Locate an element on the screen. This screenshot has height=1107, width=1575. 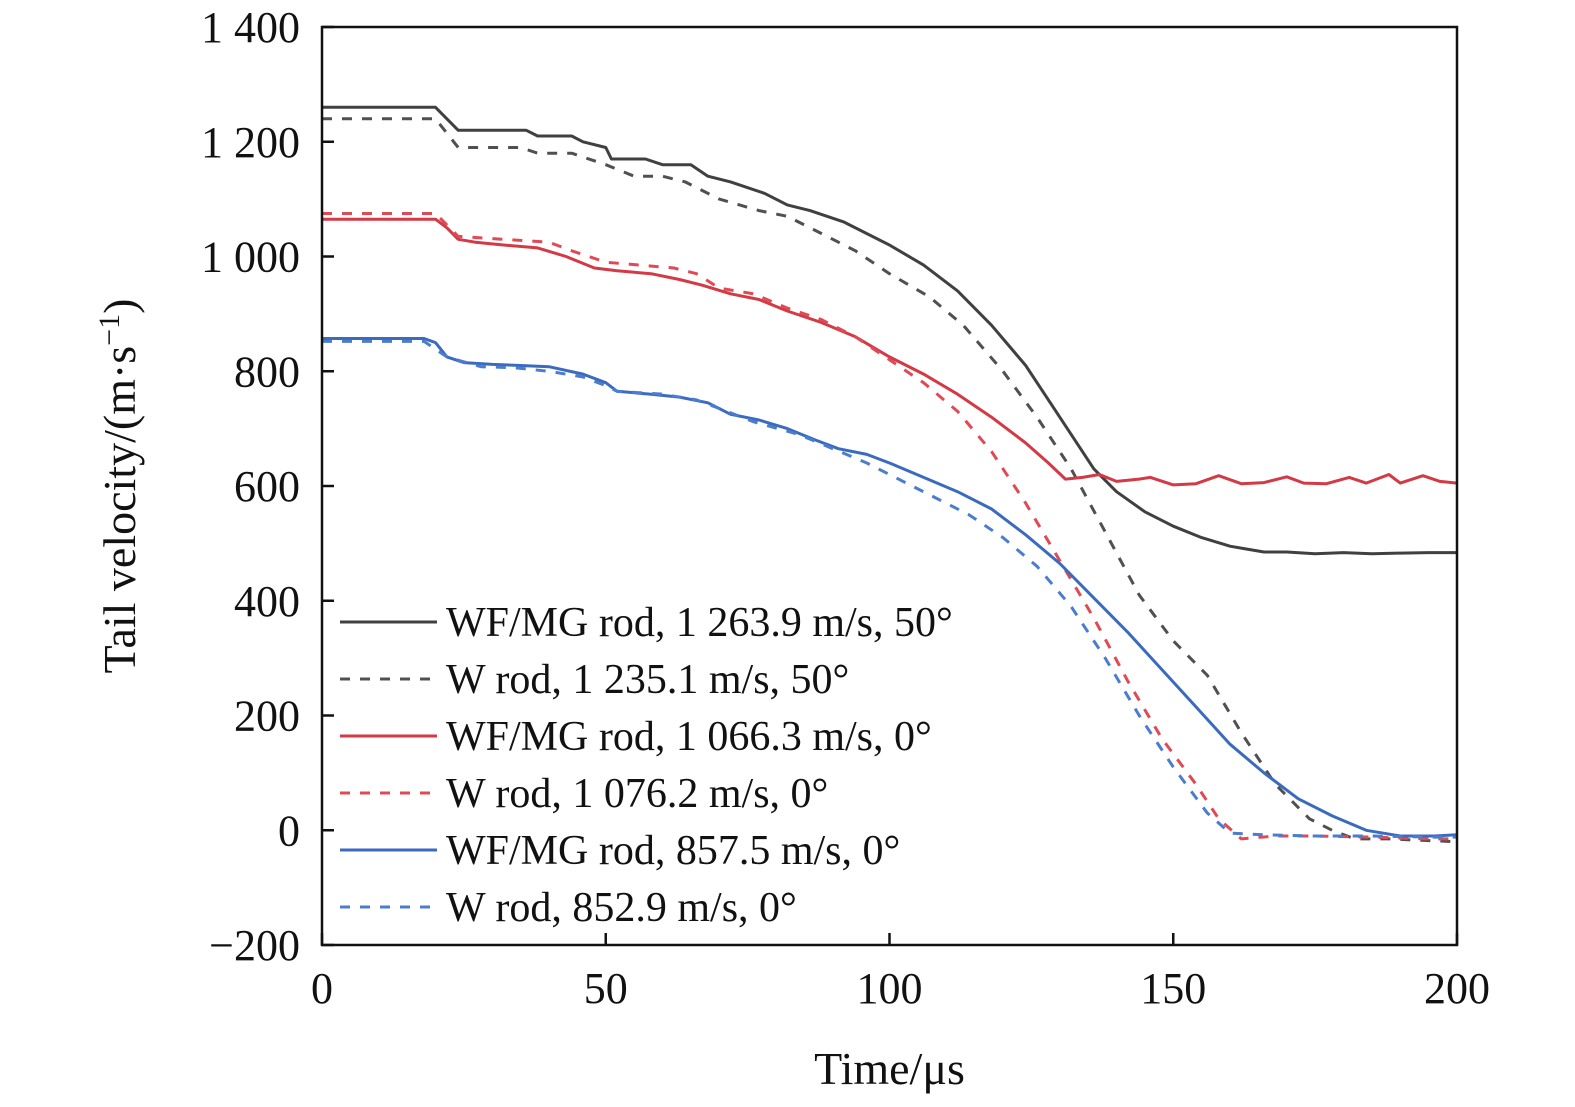
legend-label-3: WF/MG rod, 1 066.3 m/s, 0° is located at coordinates (689, 737).